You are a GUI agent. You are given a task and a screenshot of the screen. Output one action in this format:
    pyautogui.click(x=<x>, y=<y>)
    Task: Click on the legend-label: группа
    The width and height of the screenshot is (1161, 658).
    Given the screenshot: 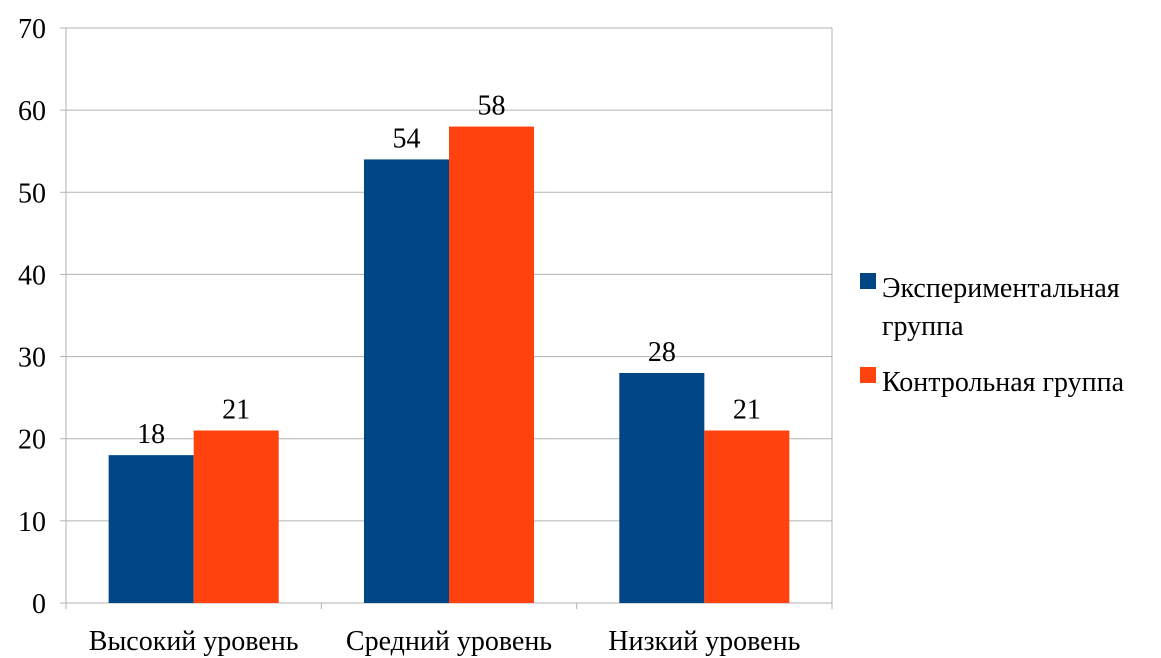 What is the action you would take?
    pyautogui.click(x=923, y=326)
    